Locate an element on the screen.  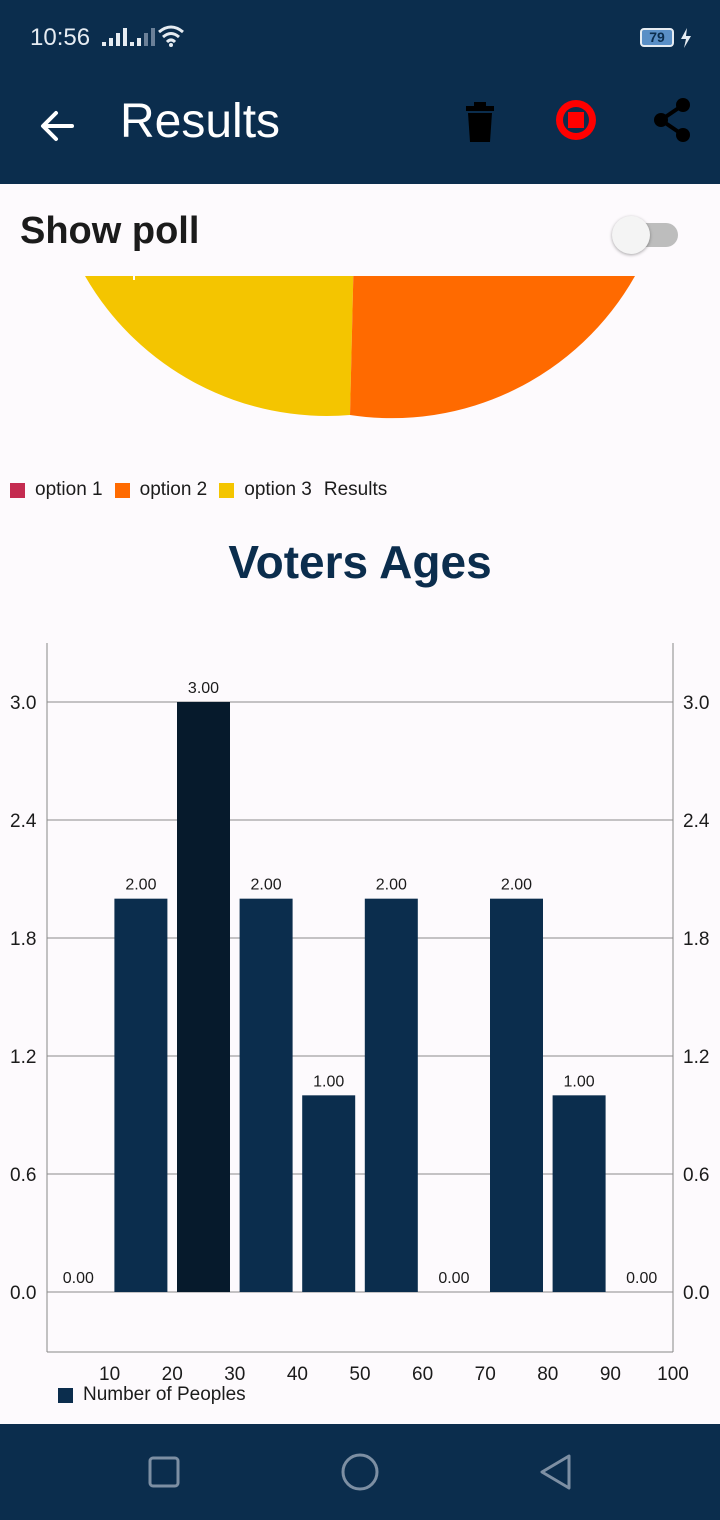
y-tick-label-right: 1.2 is located at coordinates (696, 1057).